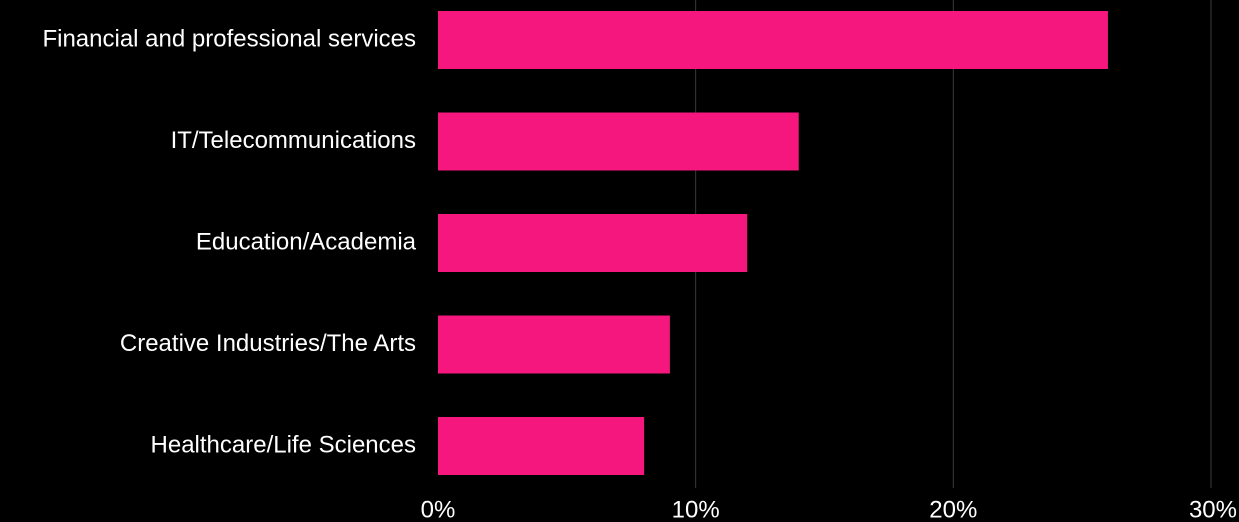  I want to click on x-tick-label: 30%, so click(1213, 509).